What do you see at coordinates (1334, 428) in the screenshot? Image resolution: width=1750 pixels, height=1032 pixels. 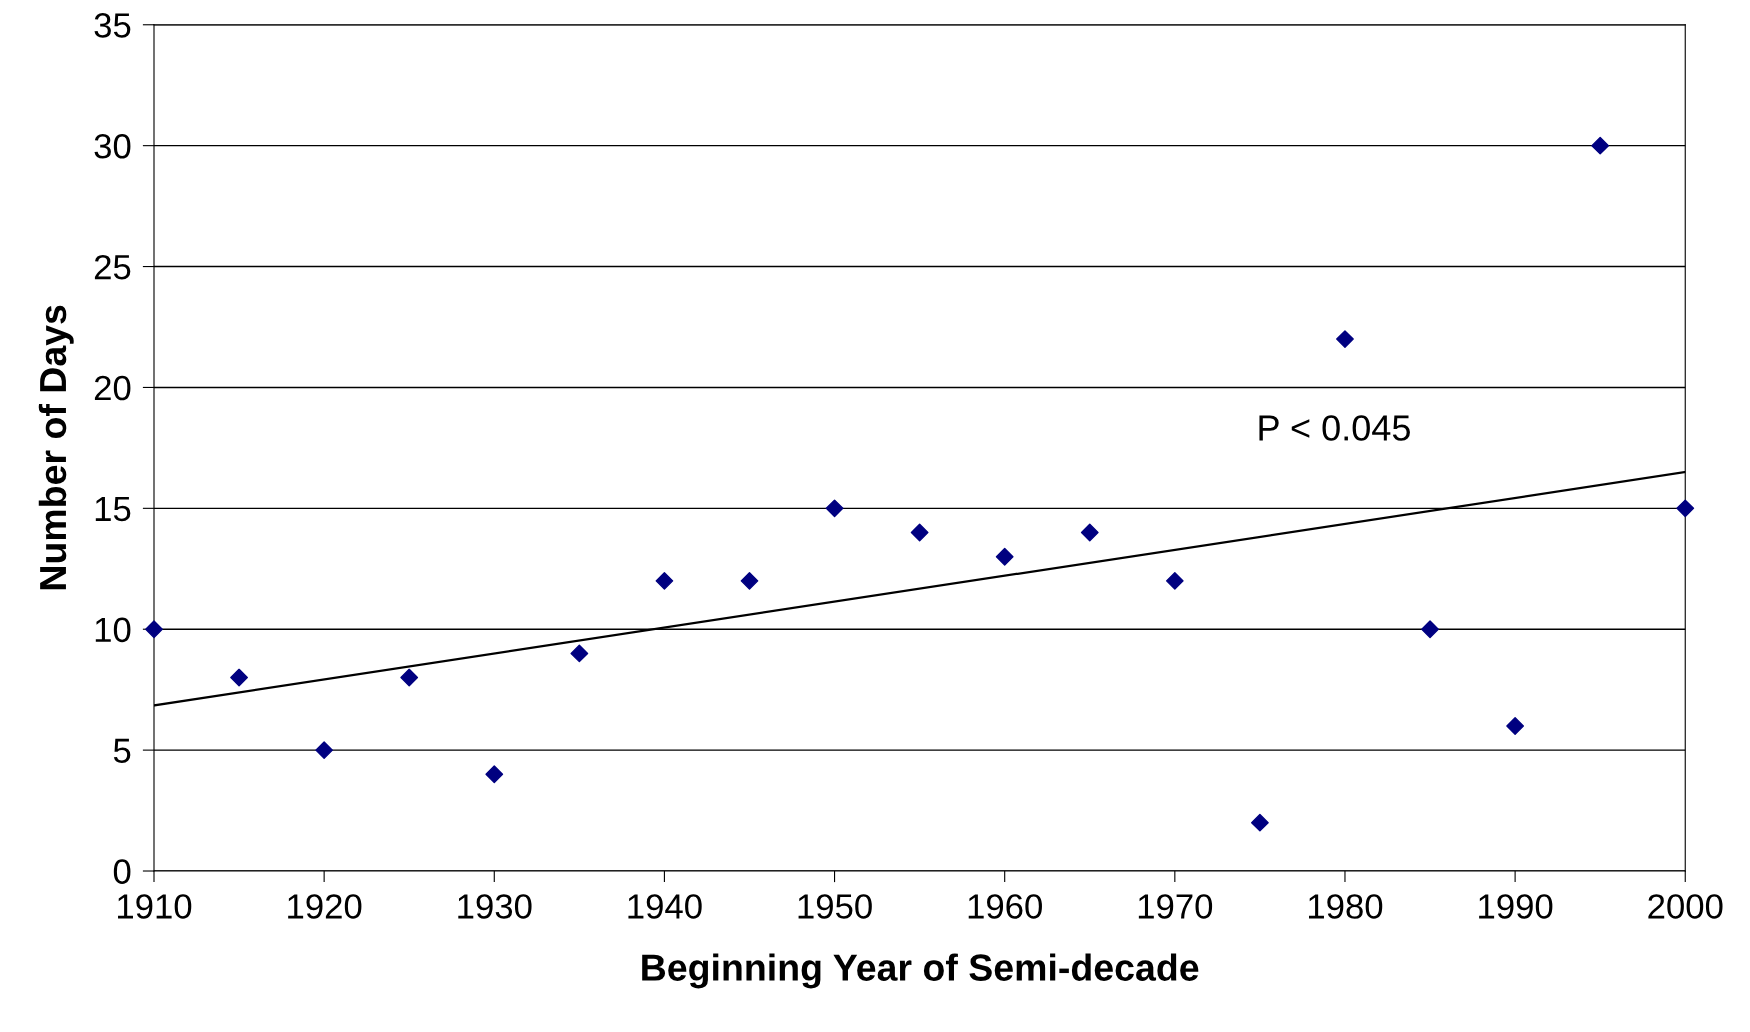 I see `annotation: P < 0.045` at bounding box center [1334, 428].